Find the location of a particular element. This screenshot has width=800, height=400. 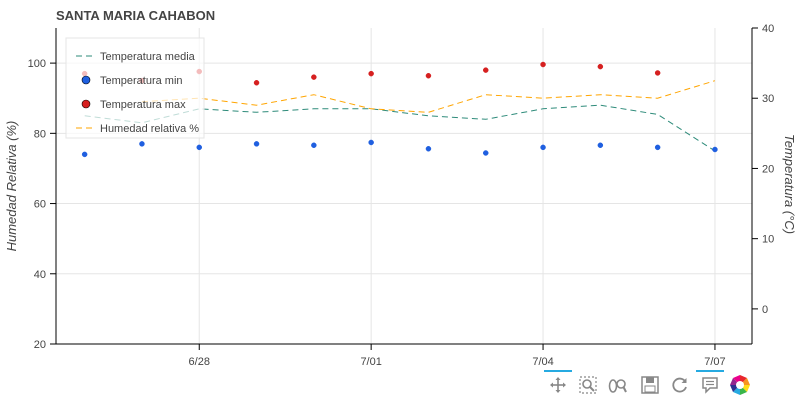

legend-glyph-temperatura-min is located at coordinates (86, 80).